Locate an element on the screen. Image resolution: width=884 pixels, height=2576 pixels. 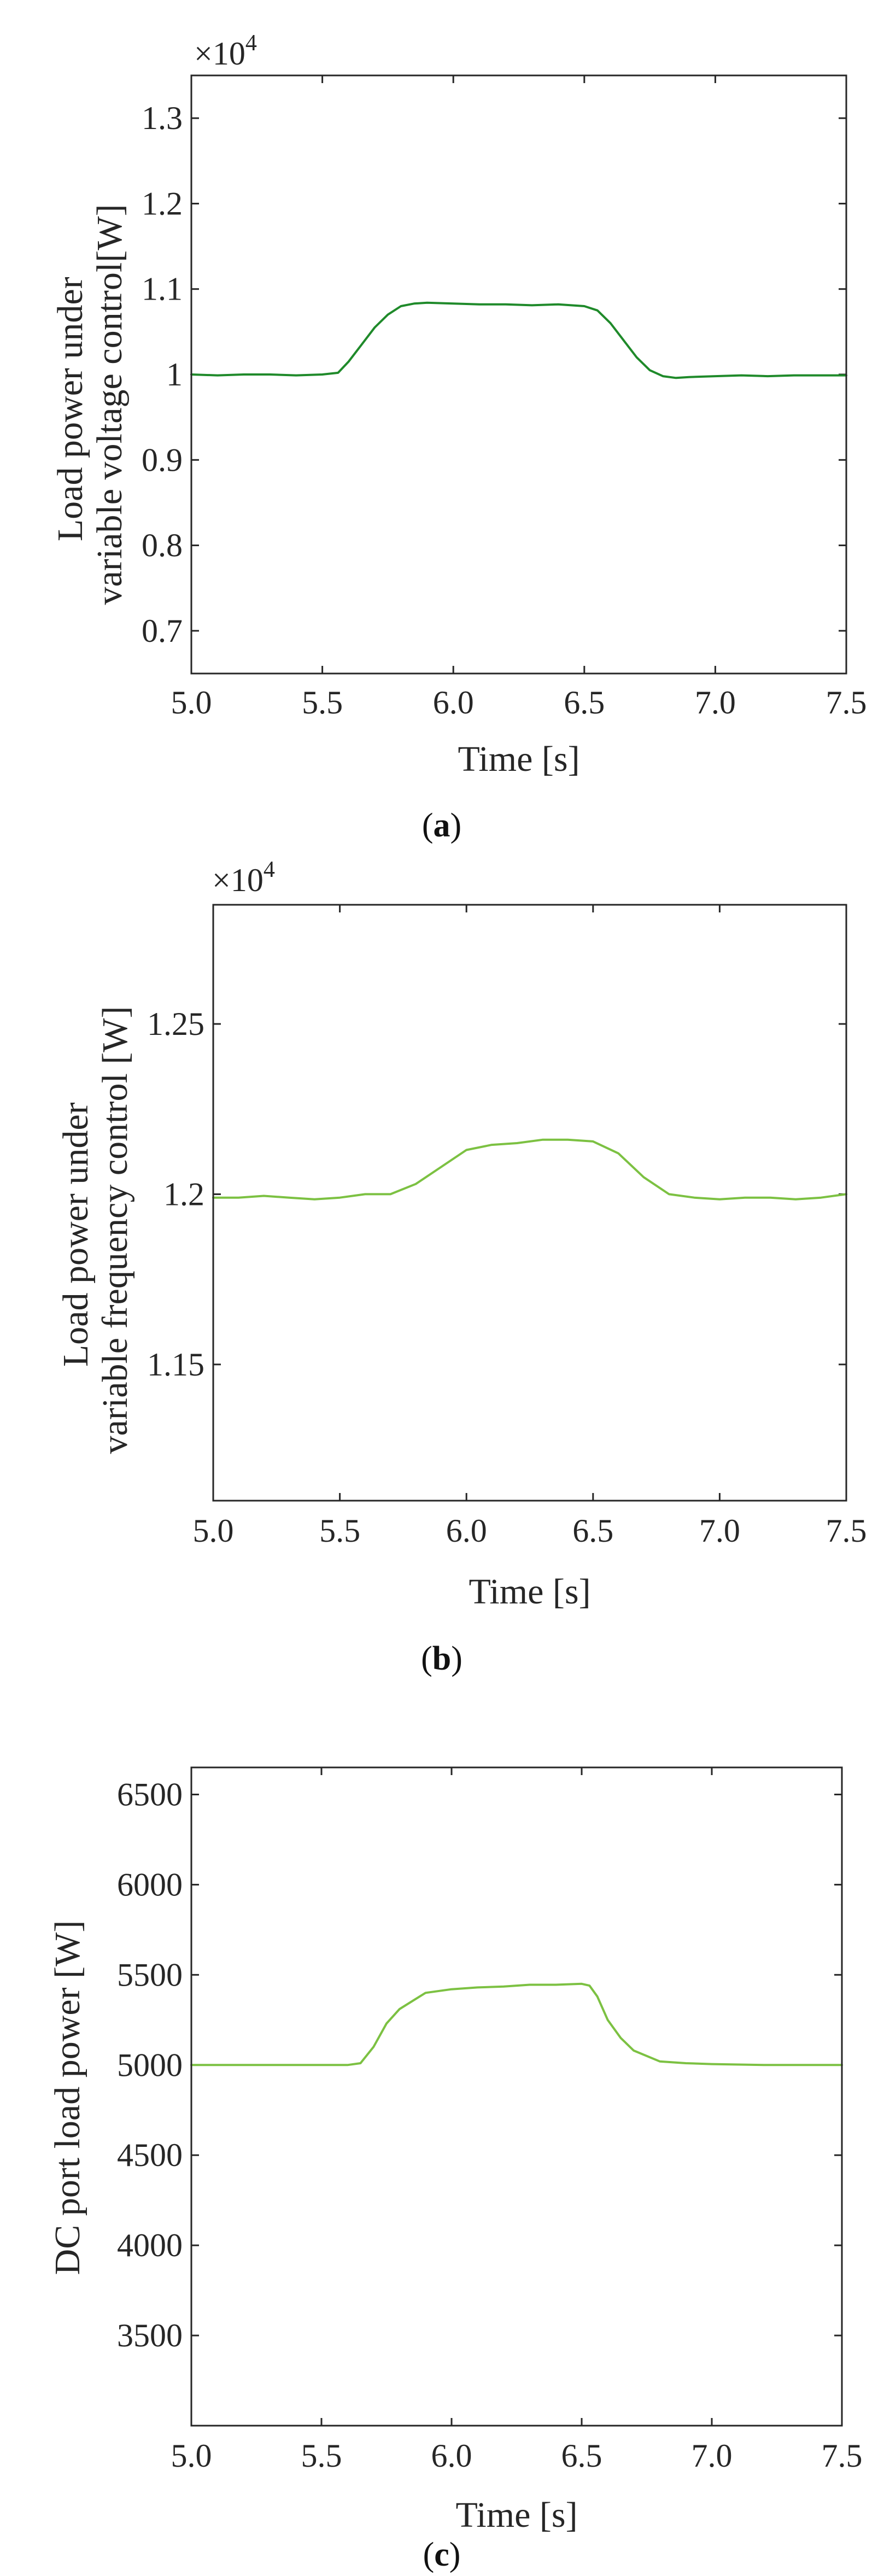
y-tick-label: 1.3 is located at coordinates (162, 118).